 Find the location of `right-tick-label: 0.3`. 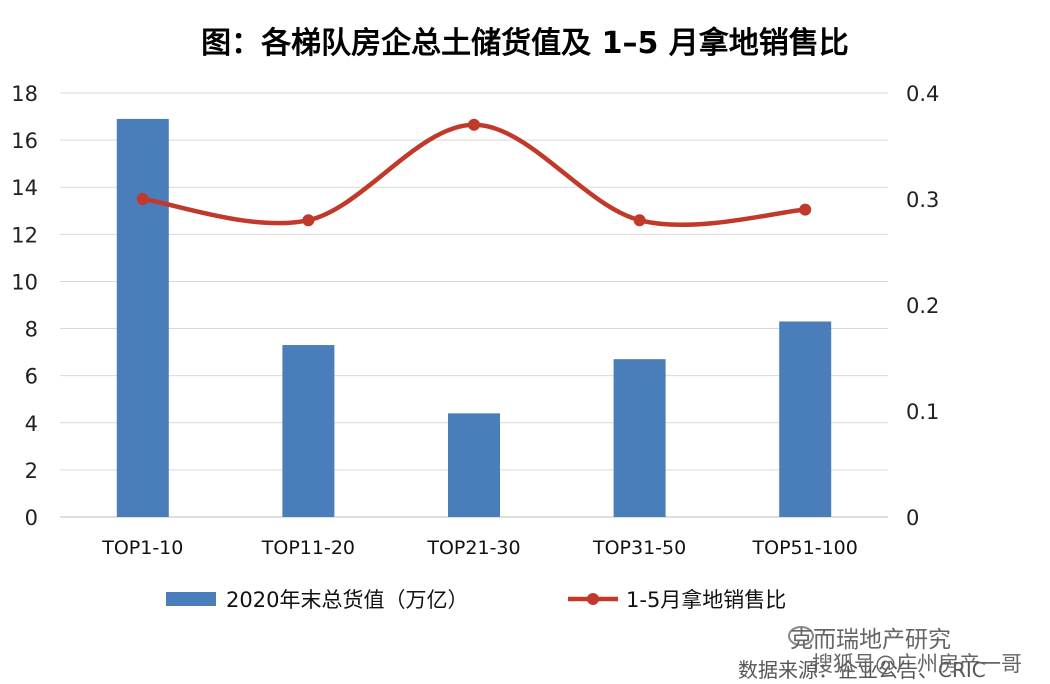

right-tick-label: 0.3 is located at coordinates (922, 200).